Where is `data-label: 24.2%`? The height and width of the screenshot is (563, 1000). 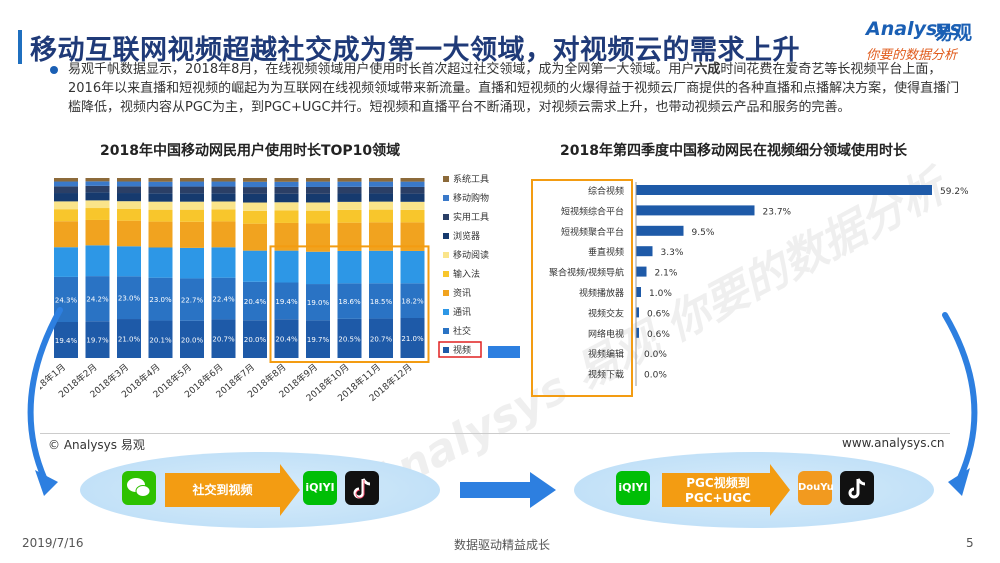 data-label: 24.2% is located at coordinates (97, 300).